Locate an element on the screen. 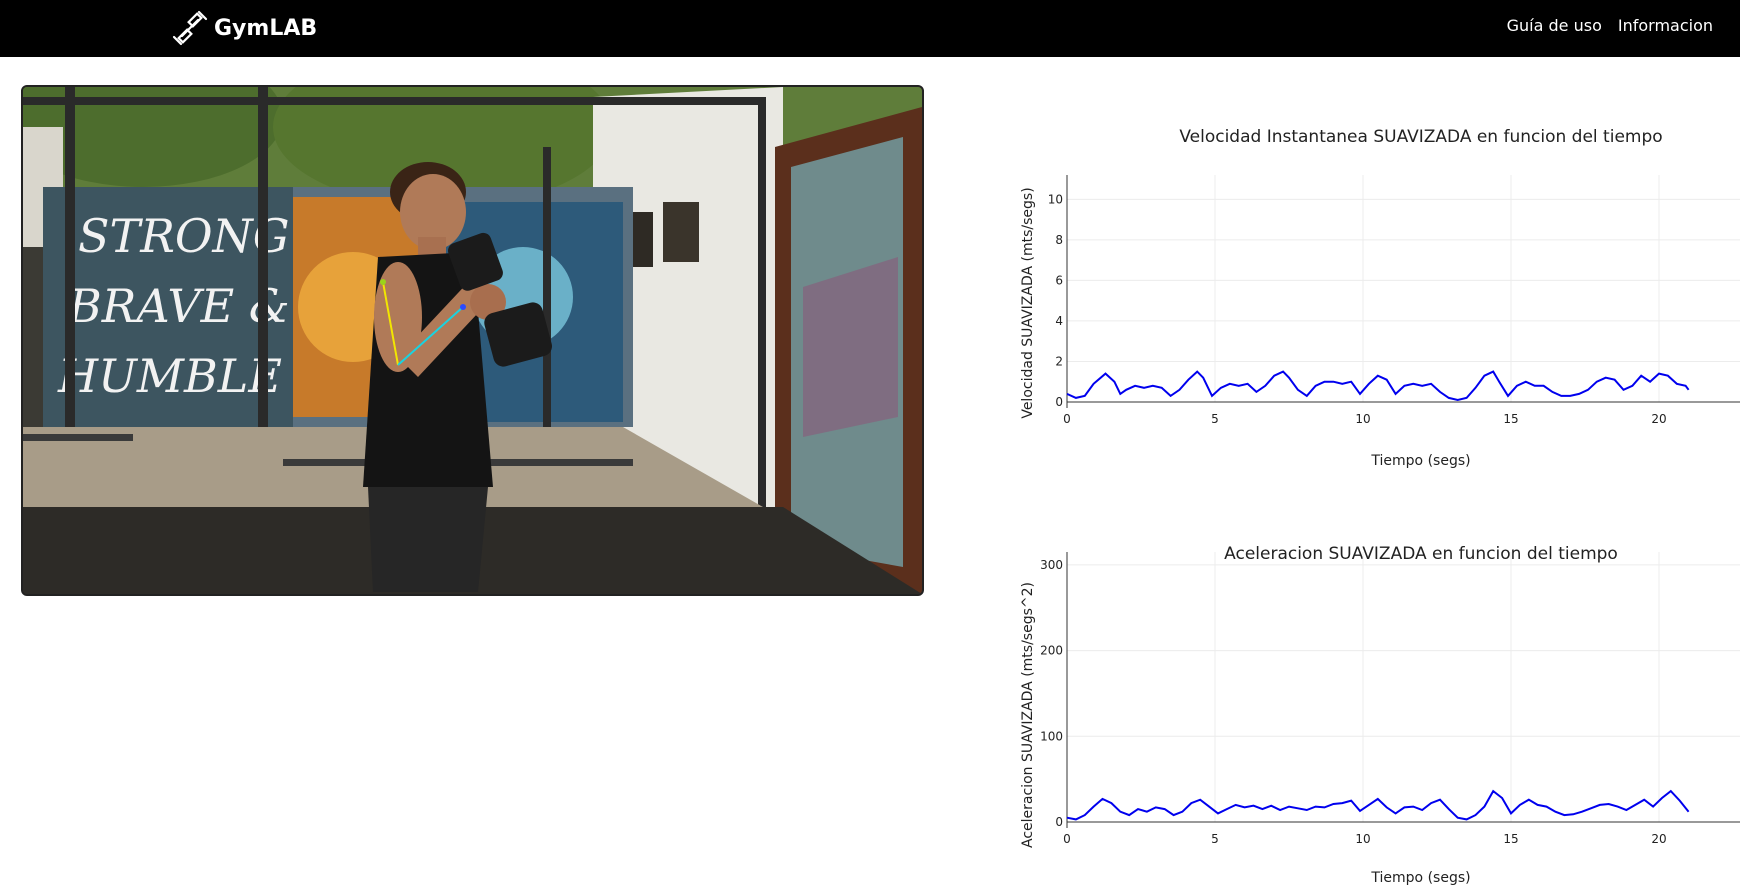 Image resolution: width=1740 pixels, height=889 pixels. pose-wrist-joint is located at coordinates (463, 307).